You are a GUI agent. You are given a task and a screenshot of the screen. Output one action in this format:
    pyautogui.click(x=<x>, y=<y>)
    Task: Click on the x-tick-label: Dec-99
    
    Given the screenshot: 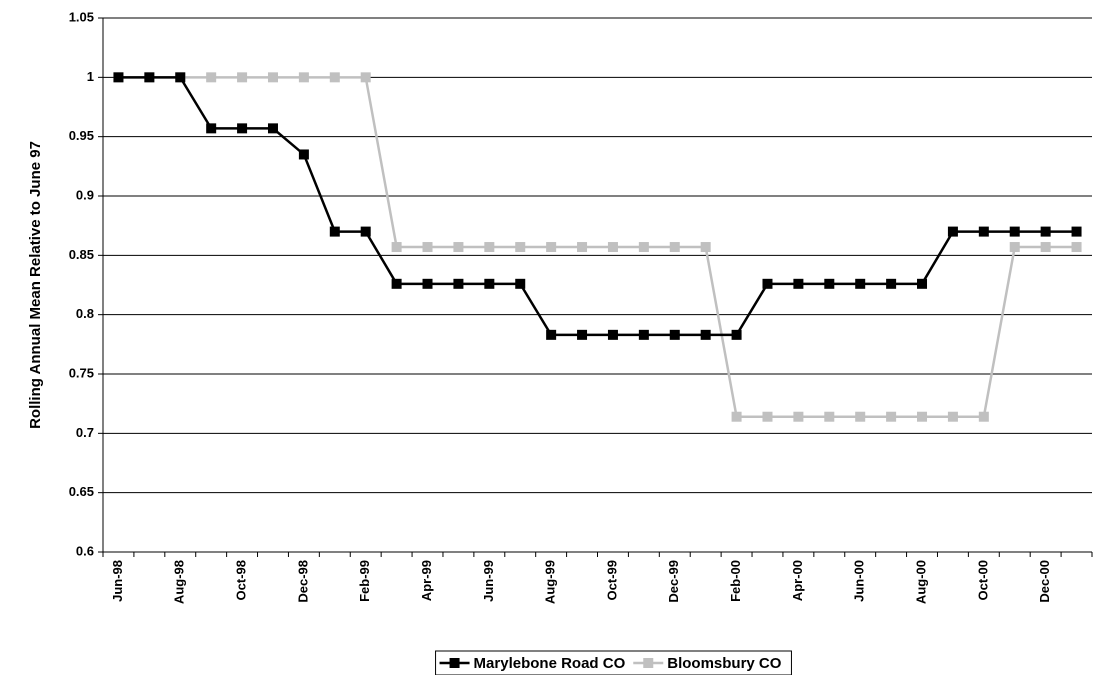 What is the action you would take?
    pyautogui.click(x=673, y=581)
    